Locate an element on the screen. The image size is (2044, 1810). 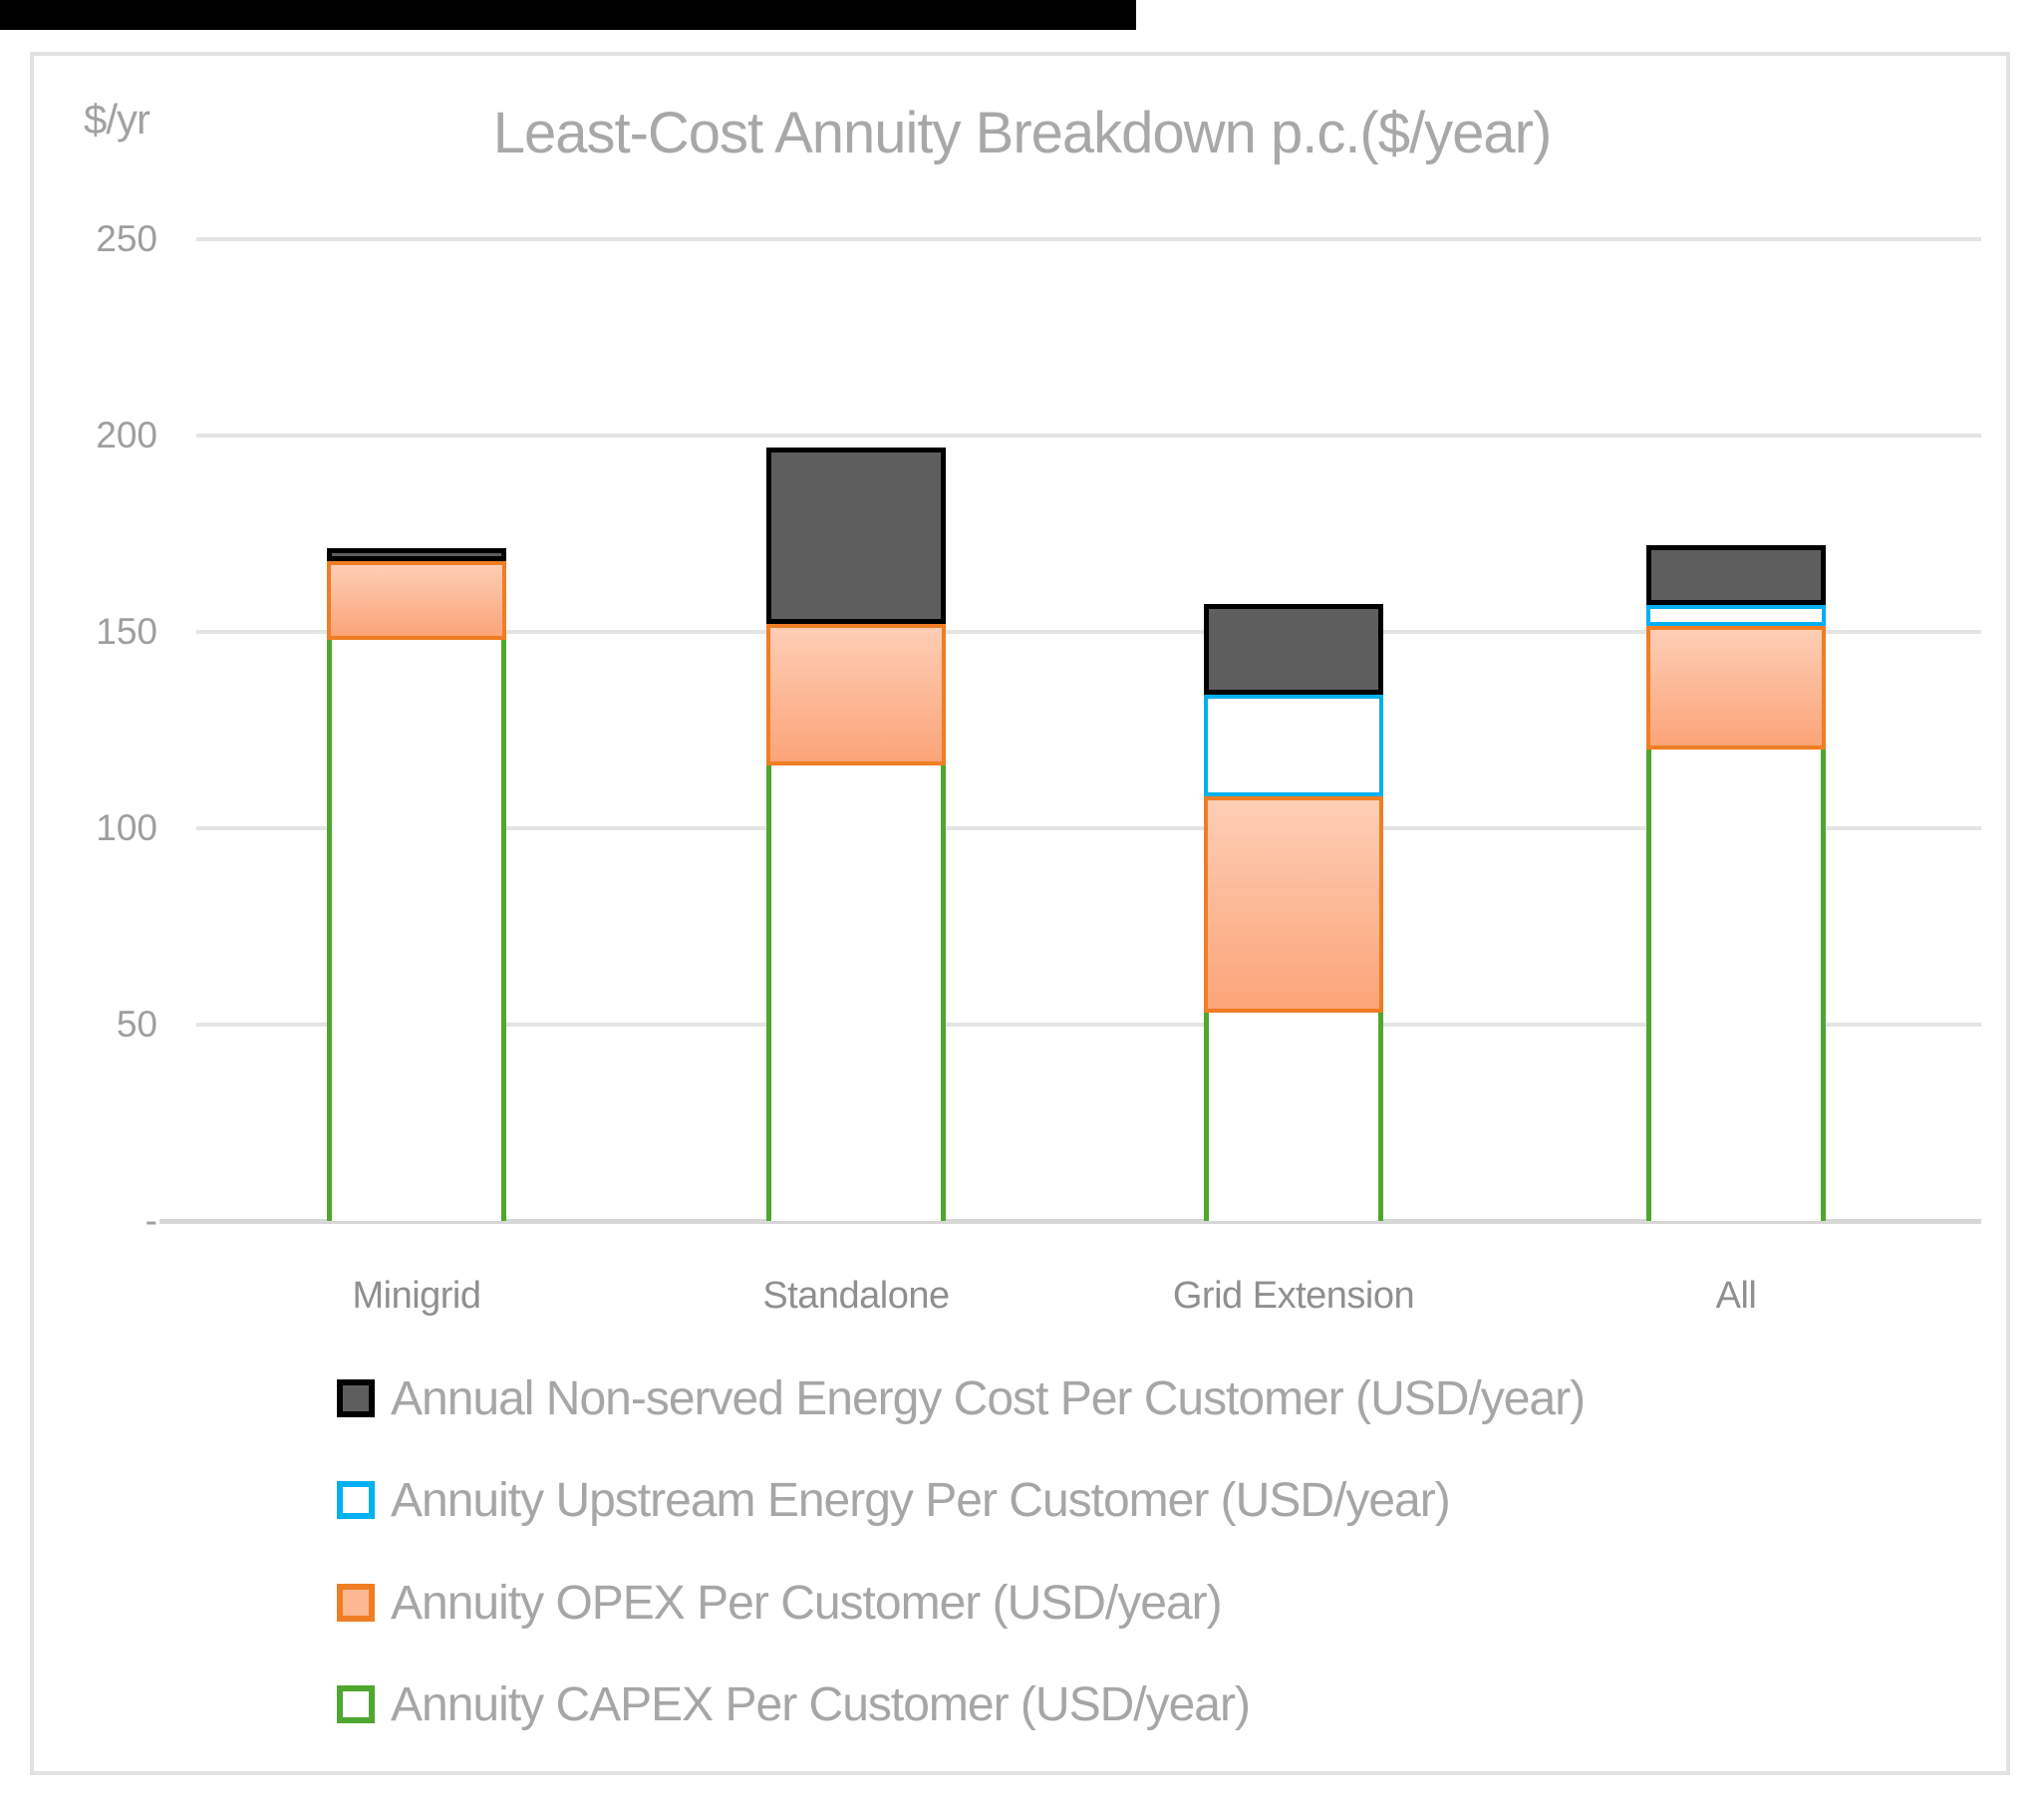
legend-swatch-upstream-icon is located at coordinates (356, 1500).